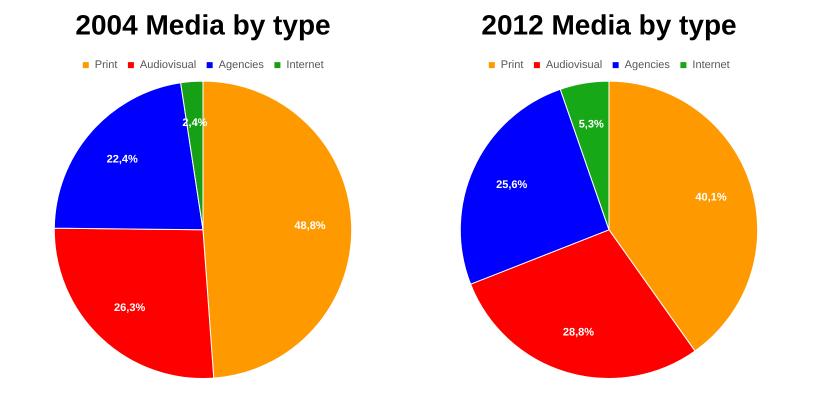  I want to click on data-label: 5,3%, so click(591, 124).